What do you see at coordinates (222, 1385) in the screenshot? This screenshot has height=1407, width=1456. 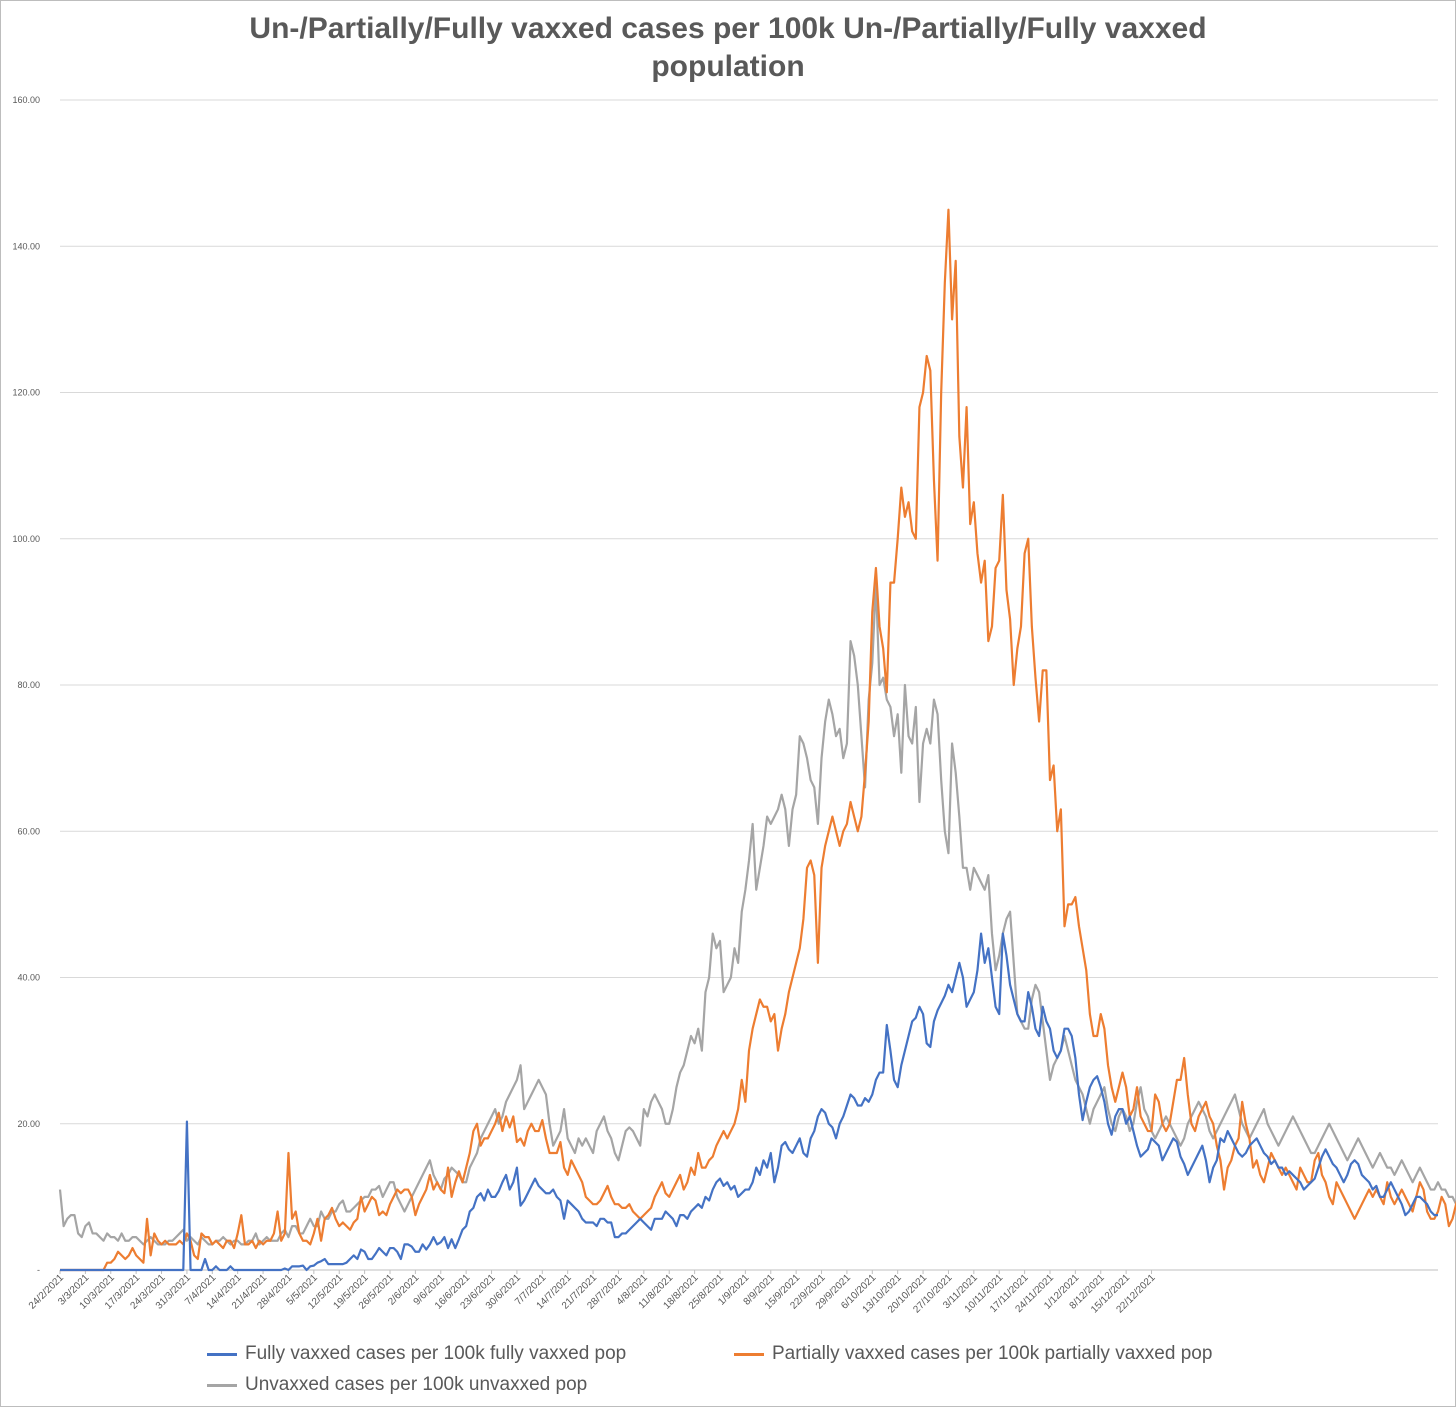 I see `legend-swatch-unvaxxed` at bounding box center [222, 1385].